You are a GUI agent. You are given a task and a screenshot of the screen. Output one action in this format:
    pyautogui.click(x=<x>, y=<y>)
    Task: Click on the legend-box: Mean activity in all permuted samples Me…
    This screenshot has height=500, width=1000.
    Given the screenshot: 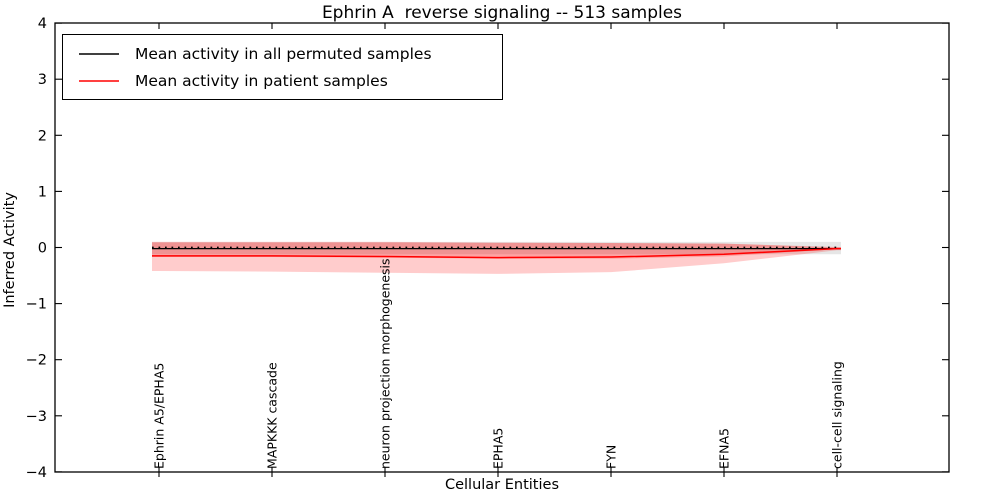 What is the action you would take?
    pyautogui.click(x=282, y=67)
    